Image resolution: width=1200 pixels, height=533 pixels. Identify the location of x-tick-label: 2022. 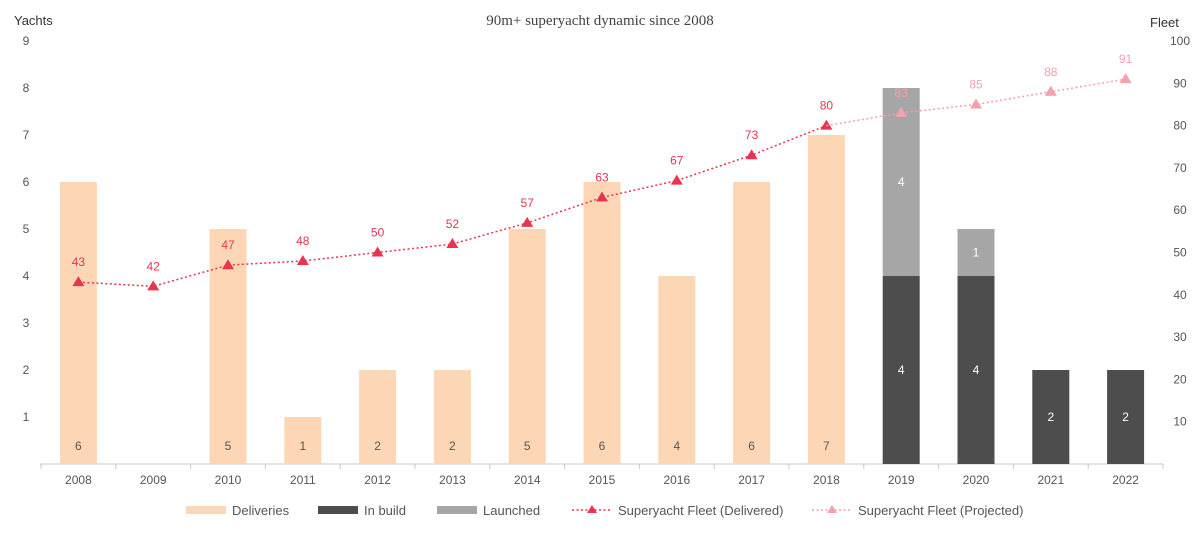
(1125, 480).